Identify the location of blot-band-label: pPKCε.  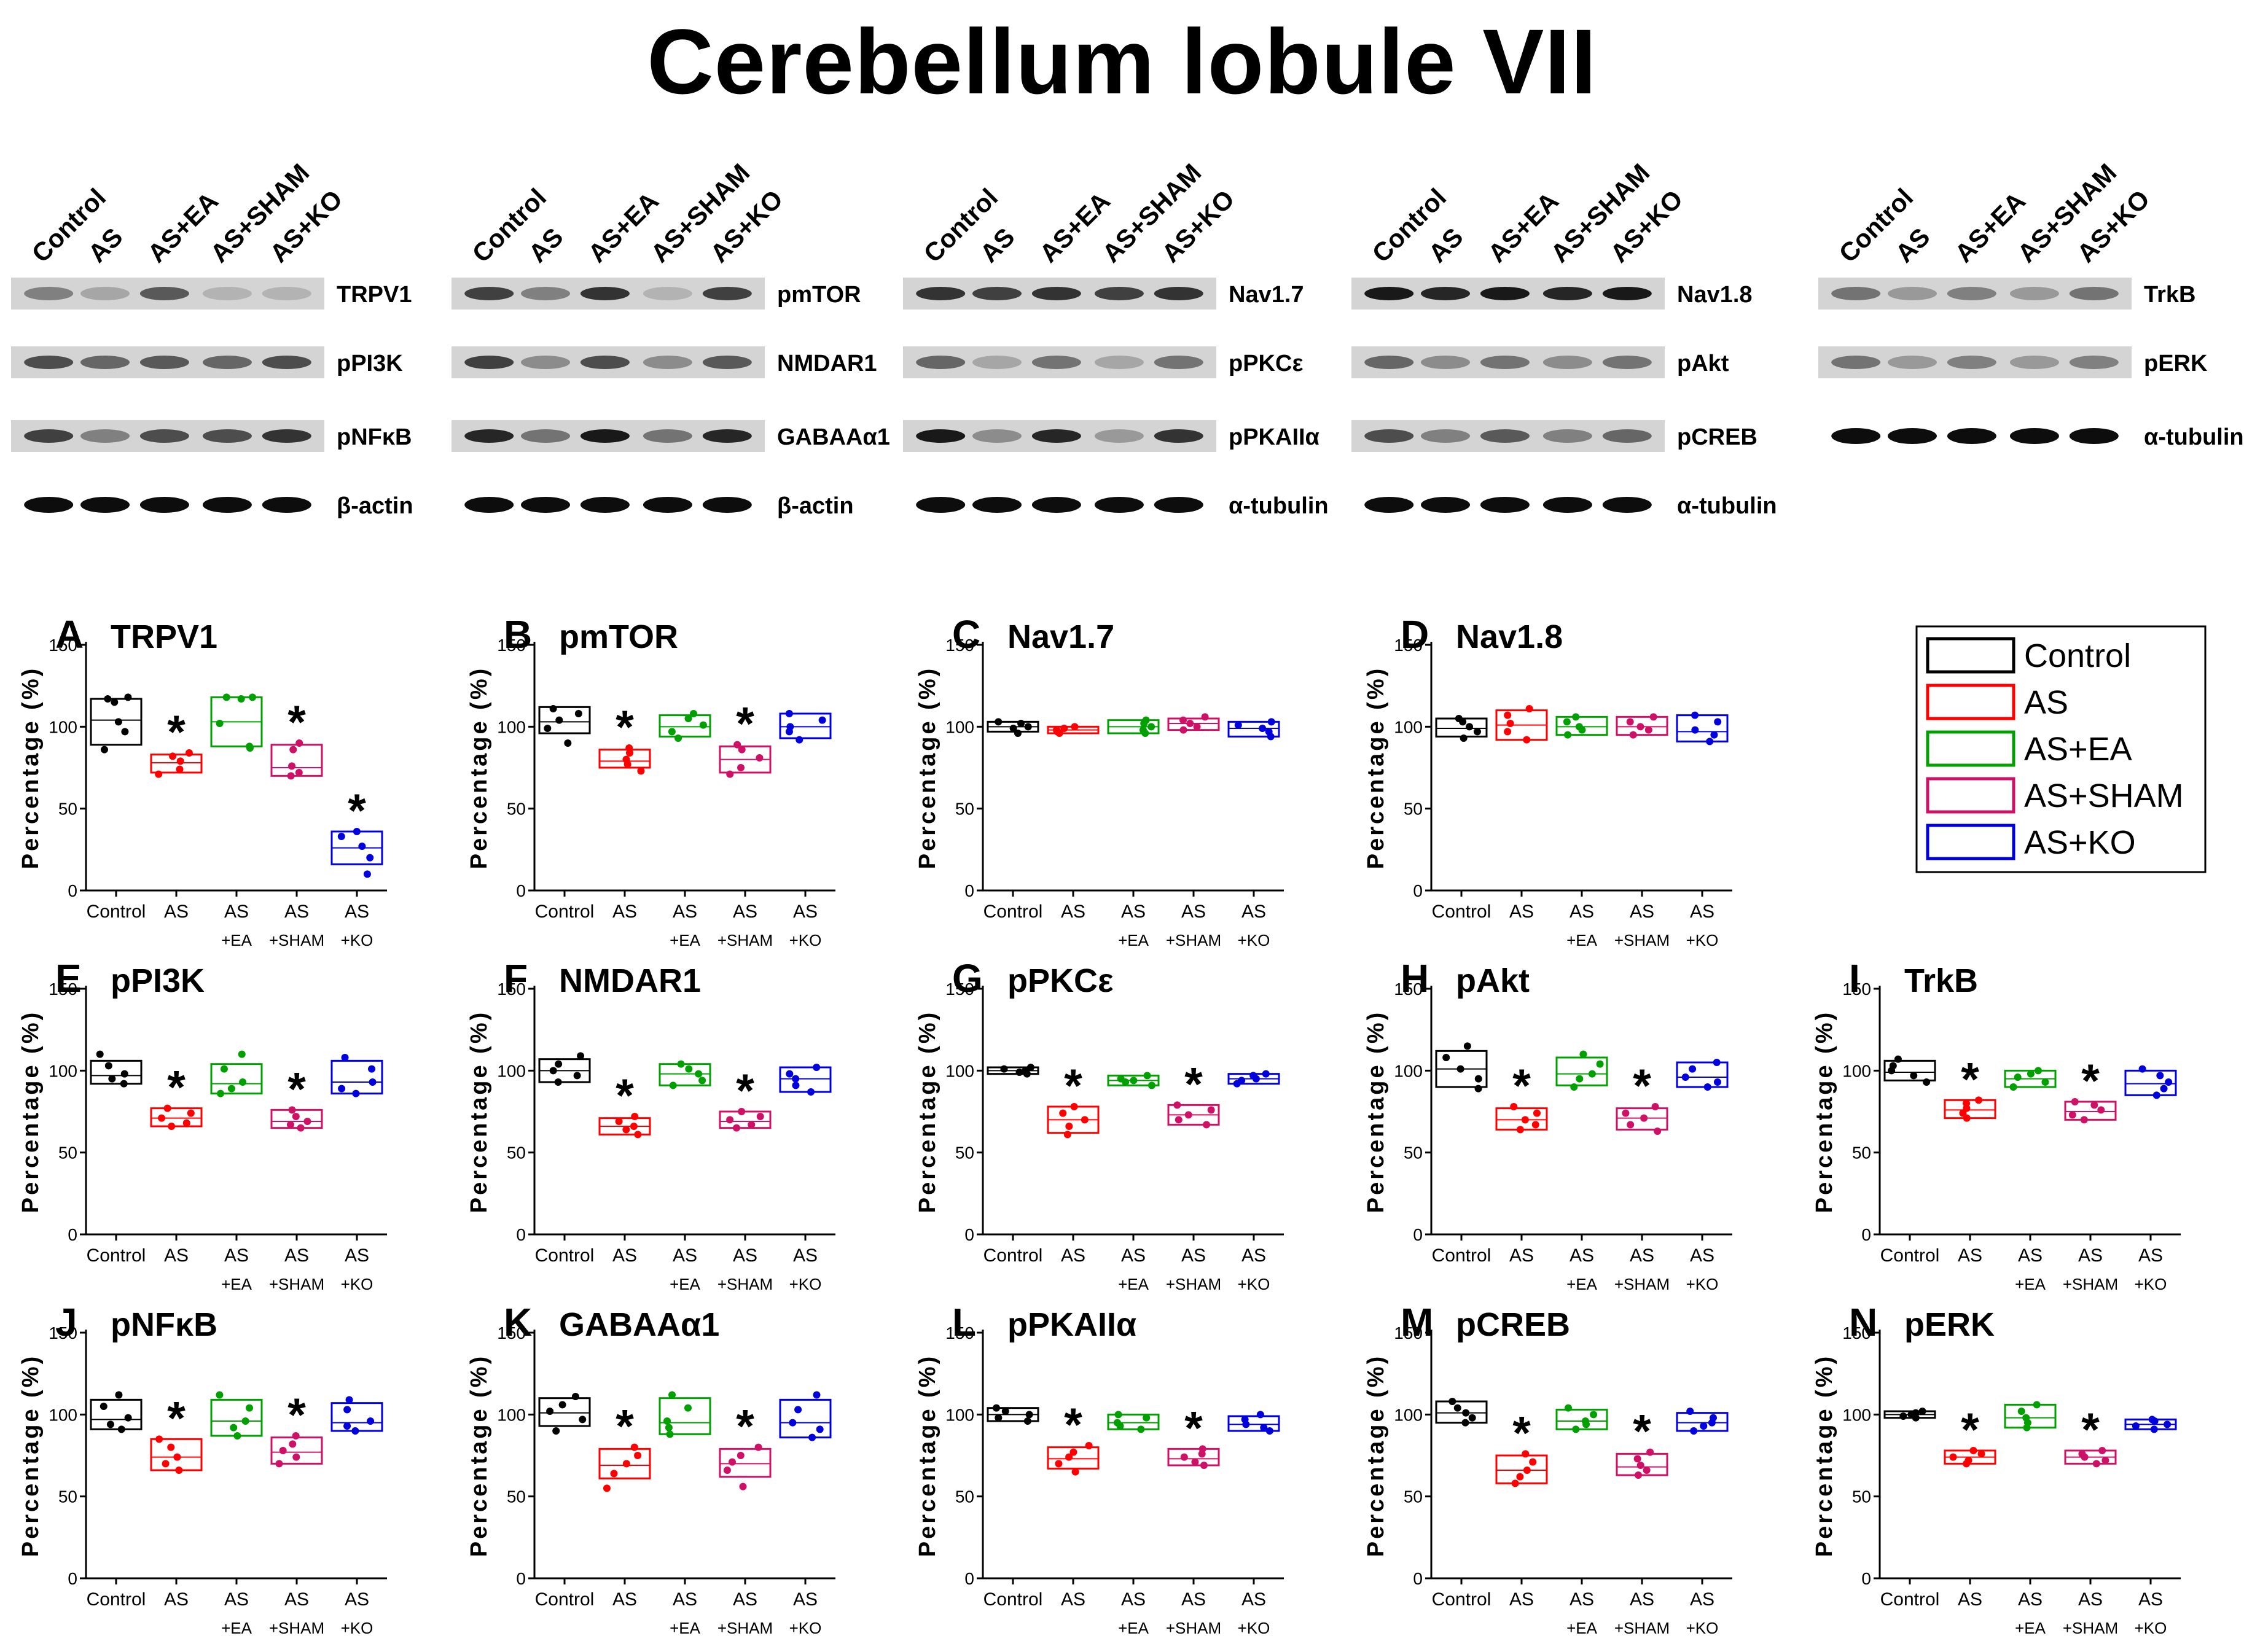
(1266, 364).